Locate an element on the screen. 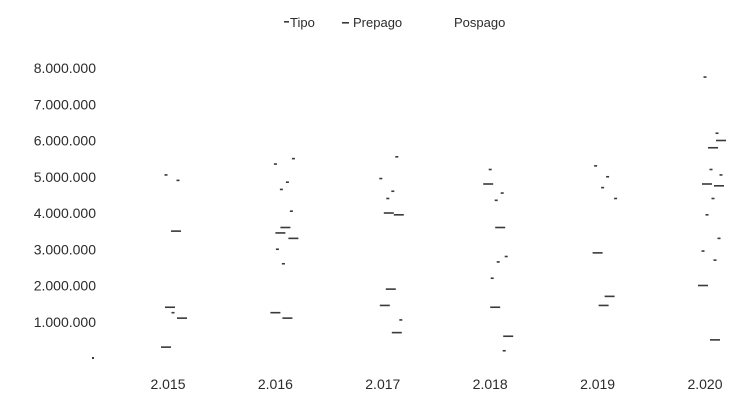 This screenshot has height=394, width=734. y-tick-label: 8.000.000 is located at coordinates (65, 68).